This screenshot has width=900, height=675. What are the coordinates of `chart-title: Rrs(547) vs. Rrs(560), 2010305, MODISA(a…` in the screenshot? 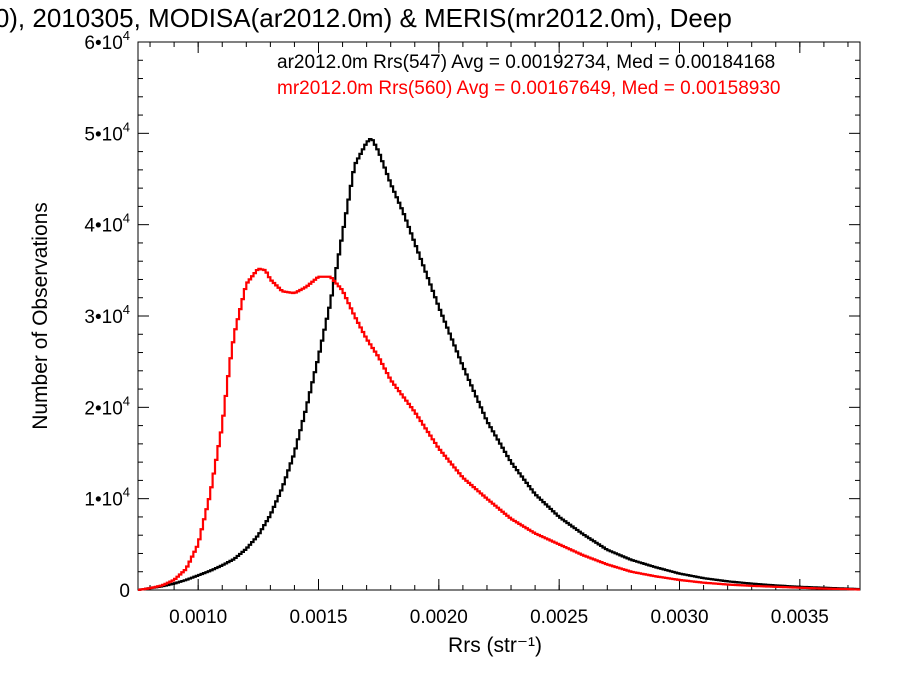 It's located at (366, 18).